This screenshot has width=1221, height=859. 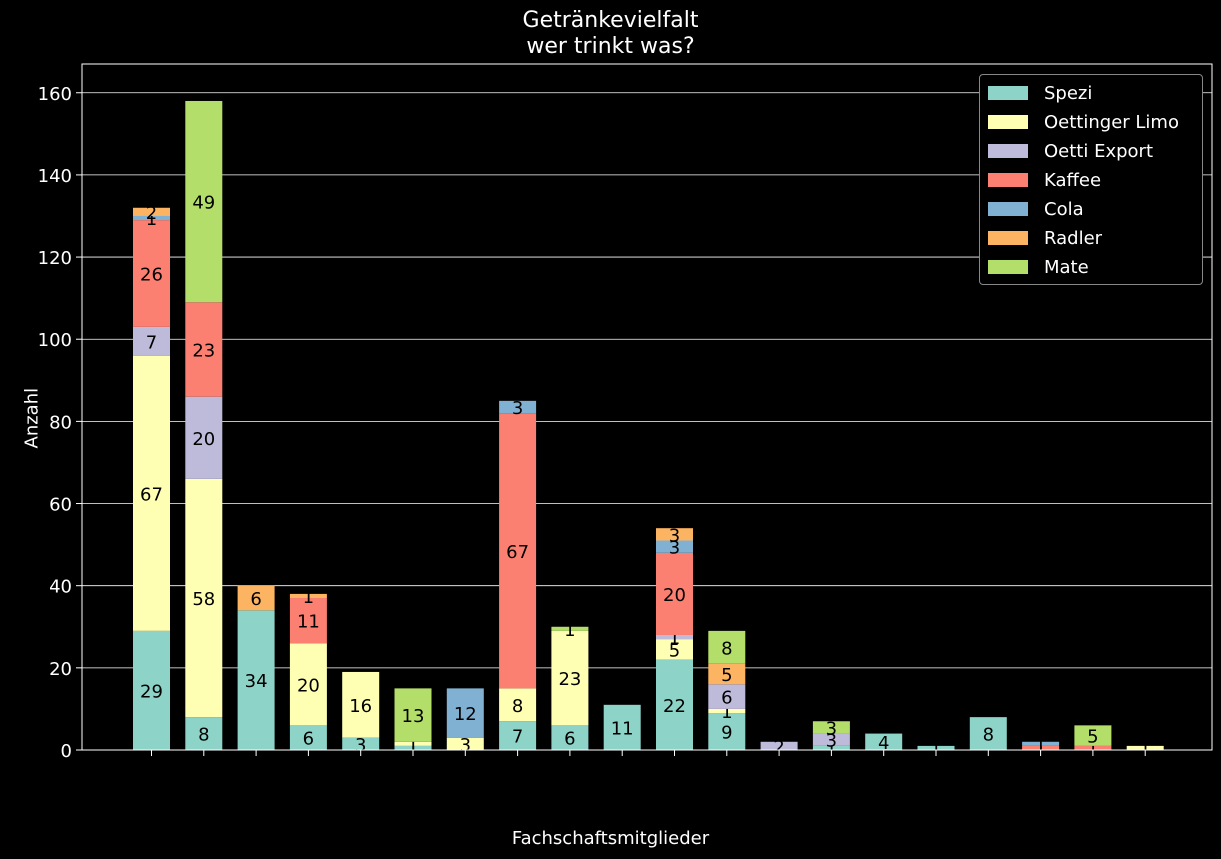 What do you see at coordinates (66, 751) in the screenshot?
I see `y-tick-label: 0` at bounding box center [66, 751].